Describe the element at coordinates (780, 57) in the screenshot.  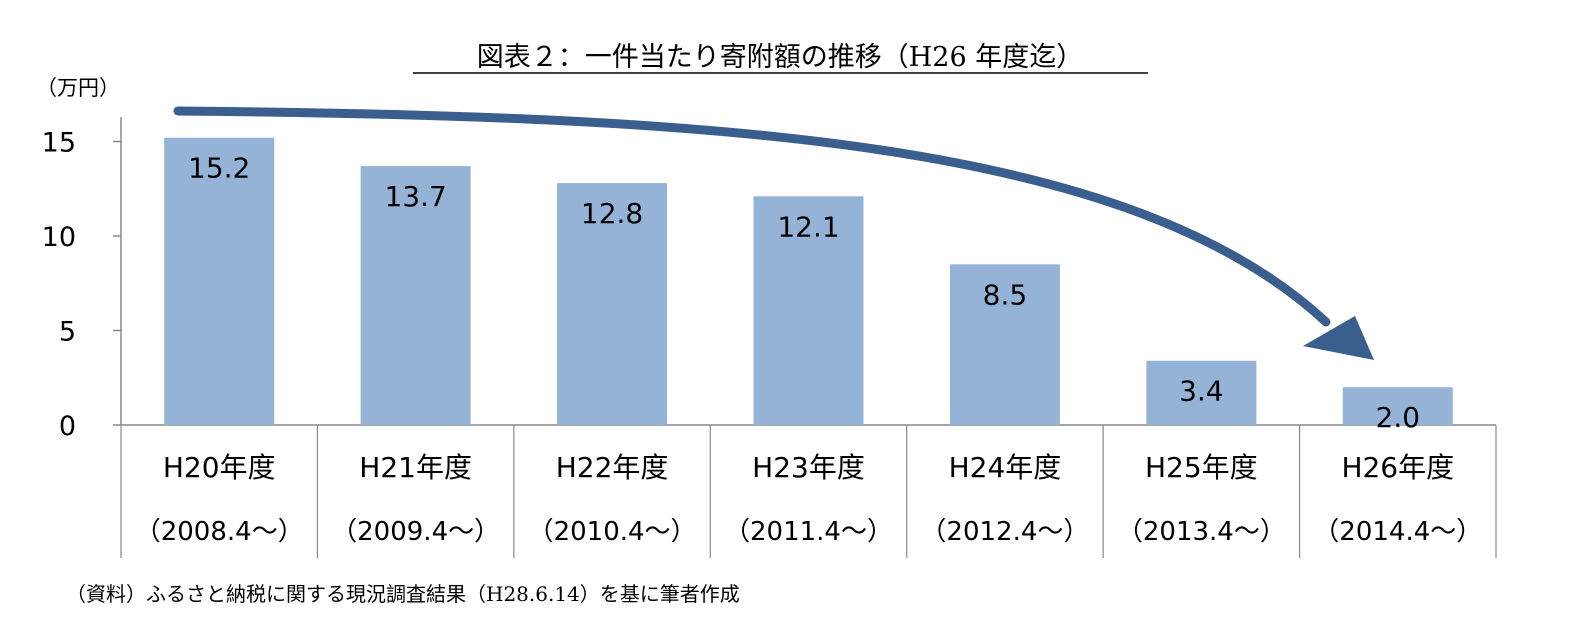
I see `chart-title: 図表２：一件当たり寄附額の推移（H26 年度迄）` at that location.